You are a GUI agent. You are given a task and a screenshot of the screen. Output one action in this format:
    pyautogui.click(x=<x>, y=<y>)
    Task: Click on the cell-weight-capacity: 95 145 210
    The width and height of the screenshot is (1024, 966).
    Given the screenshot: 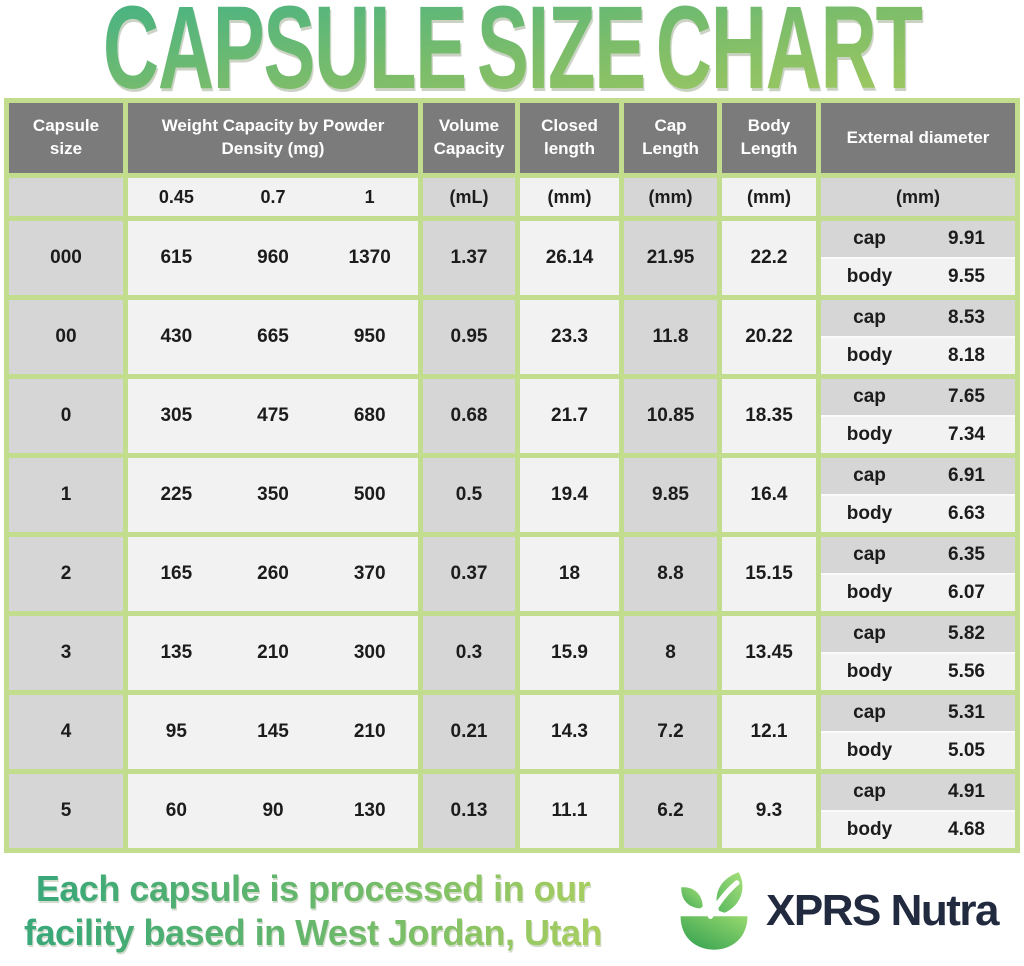 What is the action you would take?
    pyautogui.click(x=273, y=732)
    